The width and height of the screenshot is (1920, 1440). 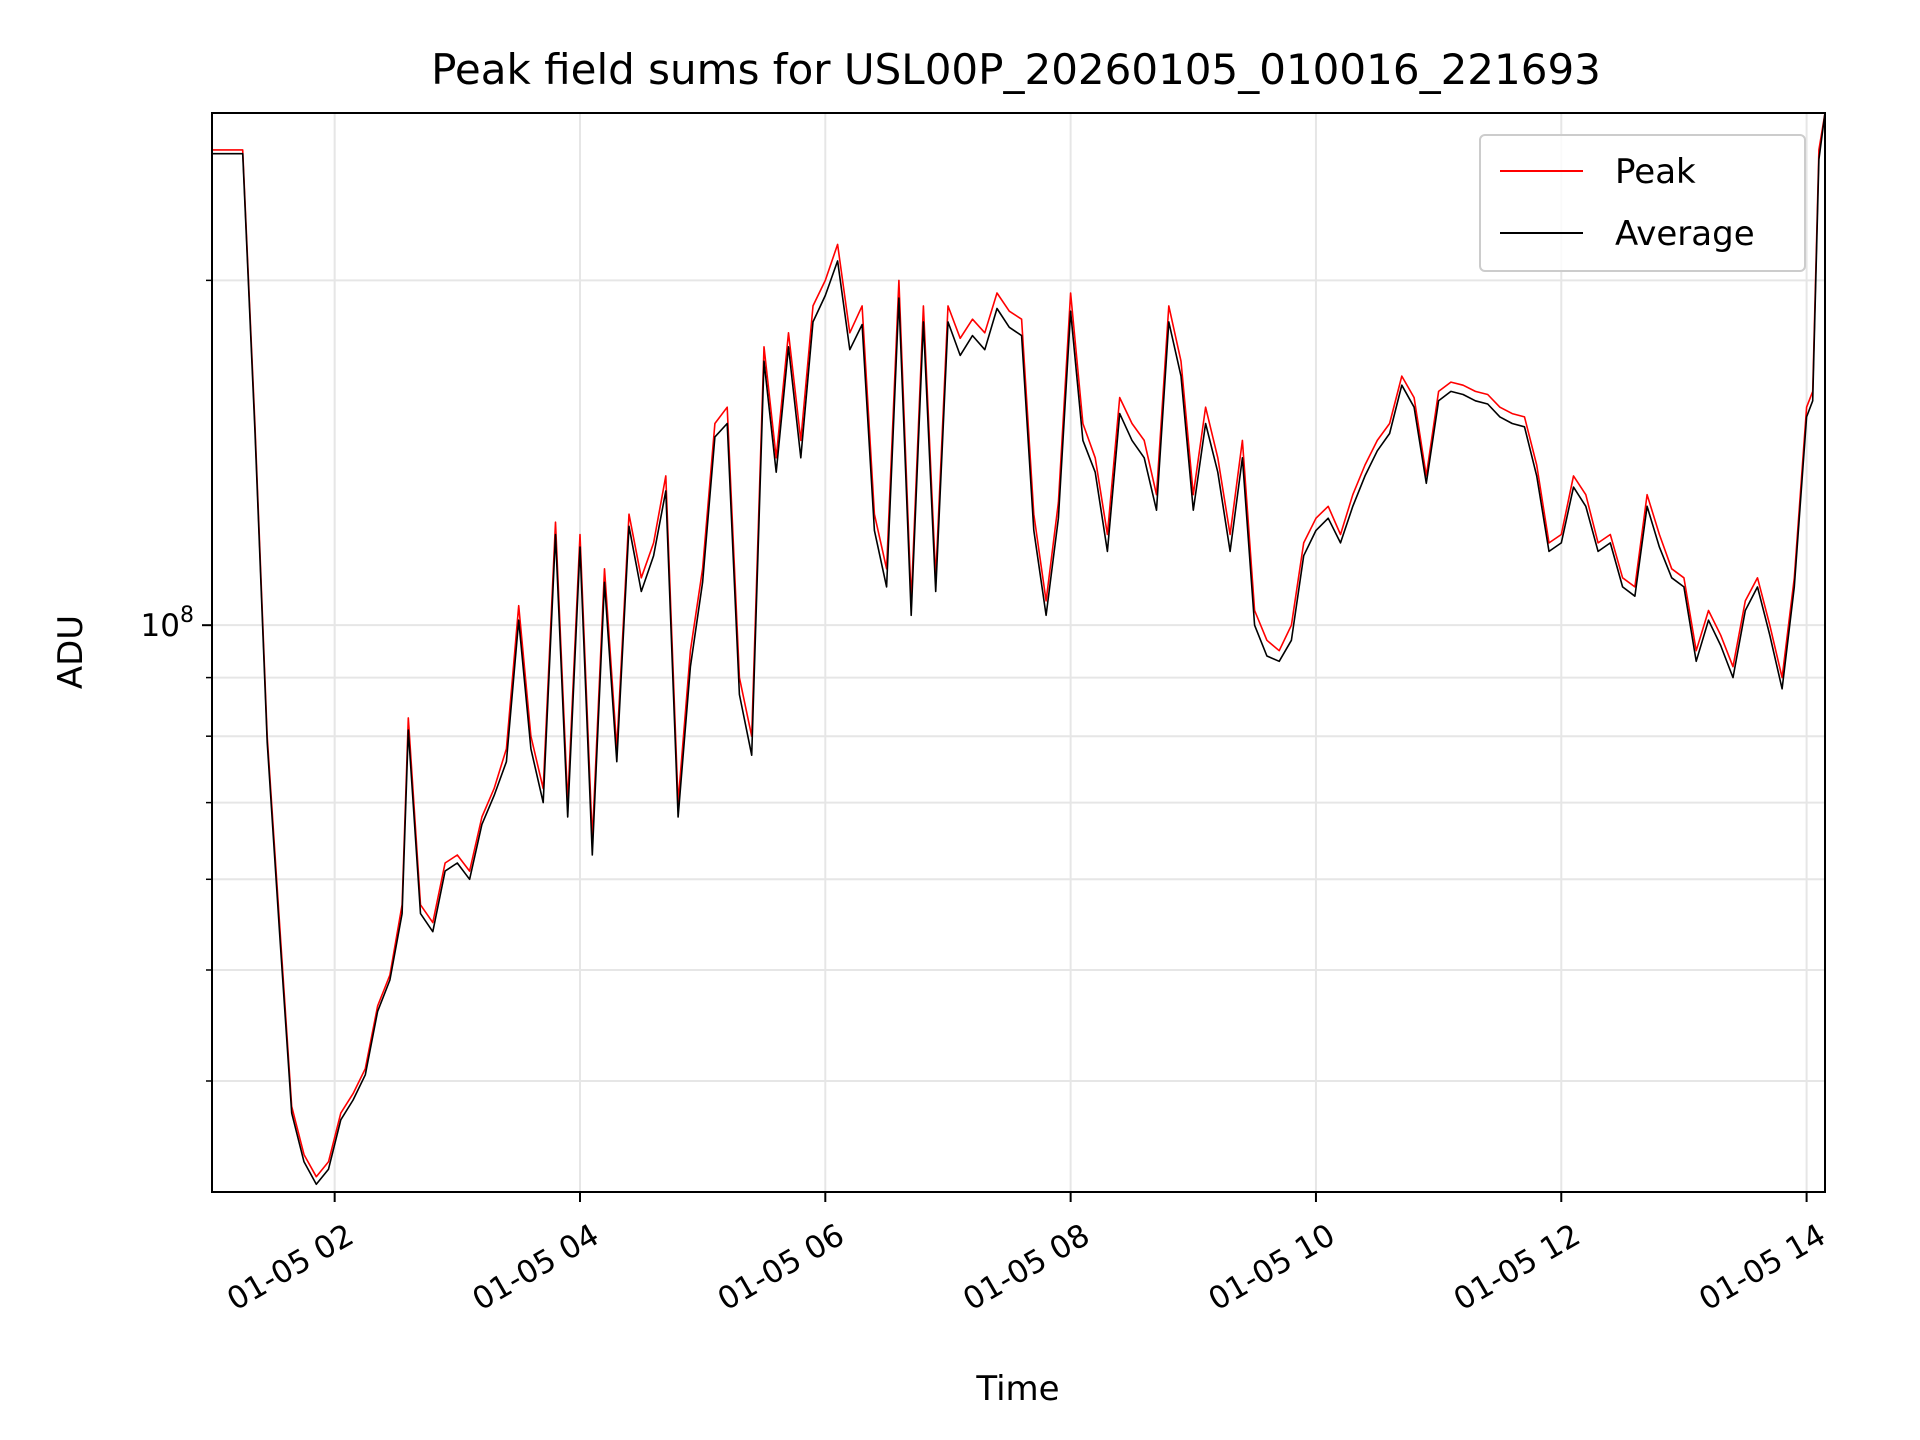 I want to click on legend: Peak Average, so click(x=1642, y=203).